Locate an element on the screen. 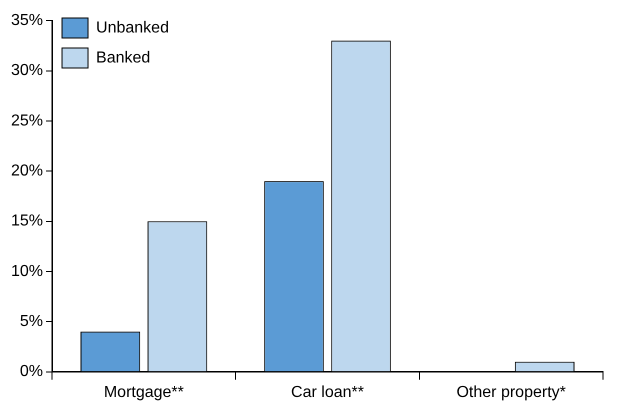  y-tick-label: 5% is located at coordinates (32, 321).